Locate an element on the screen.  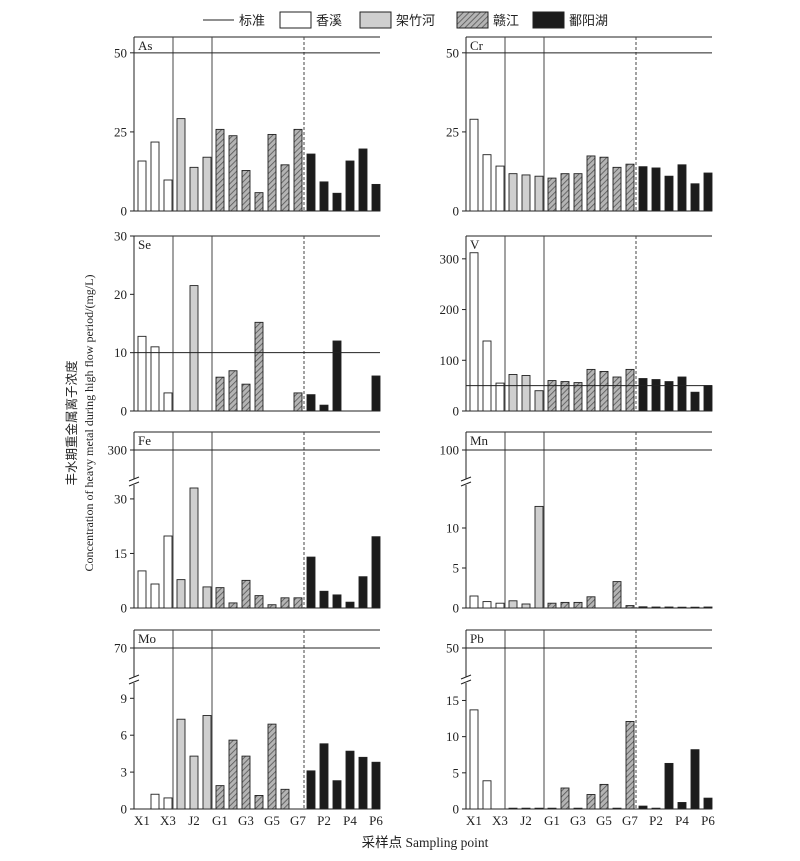
x-tick-label-1-p6: P6 is located at coordinates (376, 820).